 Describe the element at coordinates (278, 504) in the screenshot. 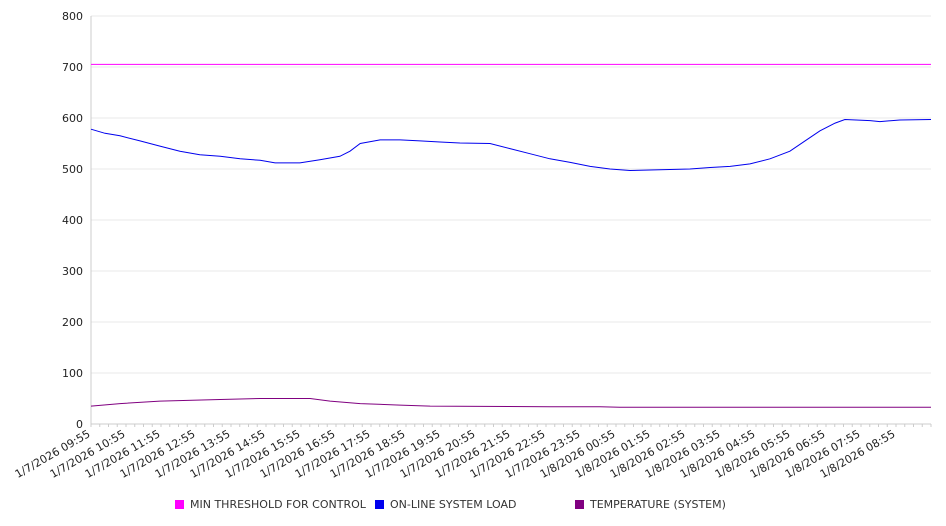

I see `legend-label: MIN THRESHOLD FOR CONTROL` at that location.